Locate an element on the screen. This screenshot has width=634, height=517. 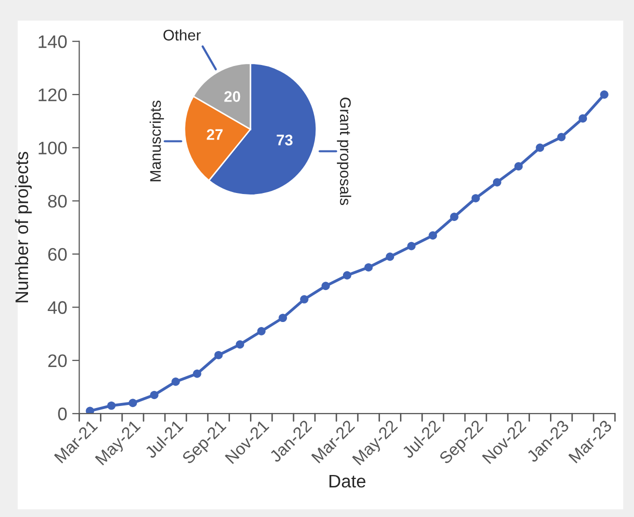
y-tick-label: 140 is located at coordinates (52, 41).